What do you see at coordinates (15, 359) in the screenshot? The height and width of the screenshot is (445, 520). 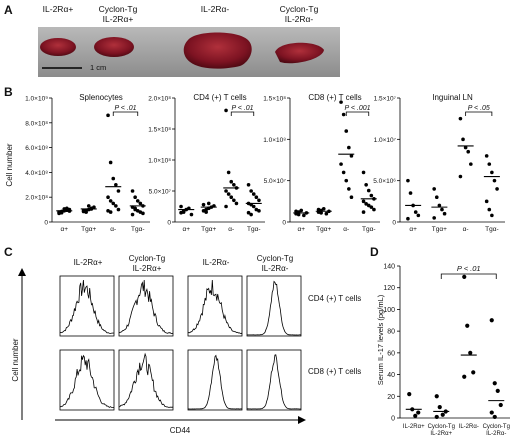 I see `panel-c-ylabel: Cell number` at bounding box center [15, 359].